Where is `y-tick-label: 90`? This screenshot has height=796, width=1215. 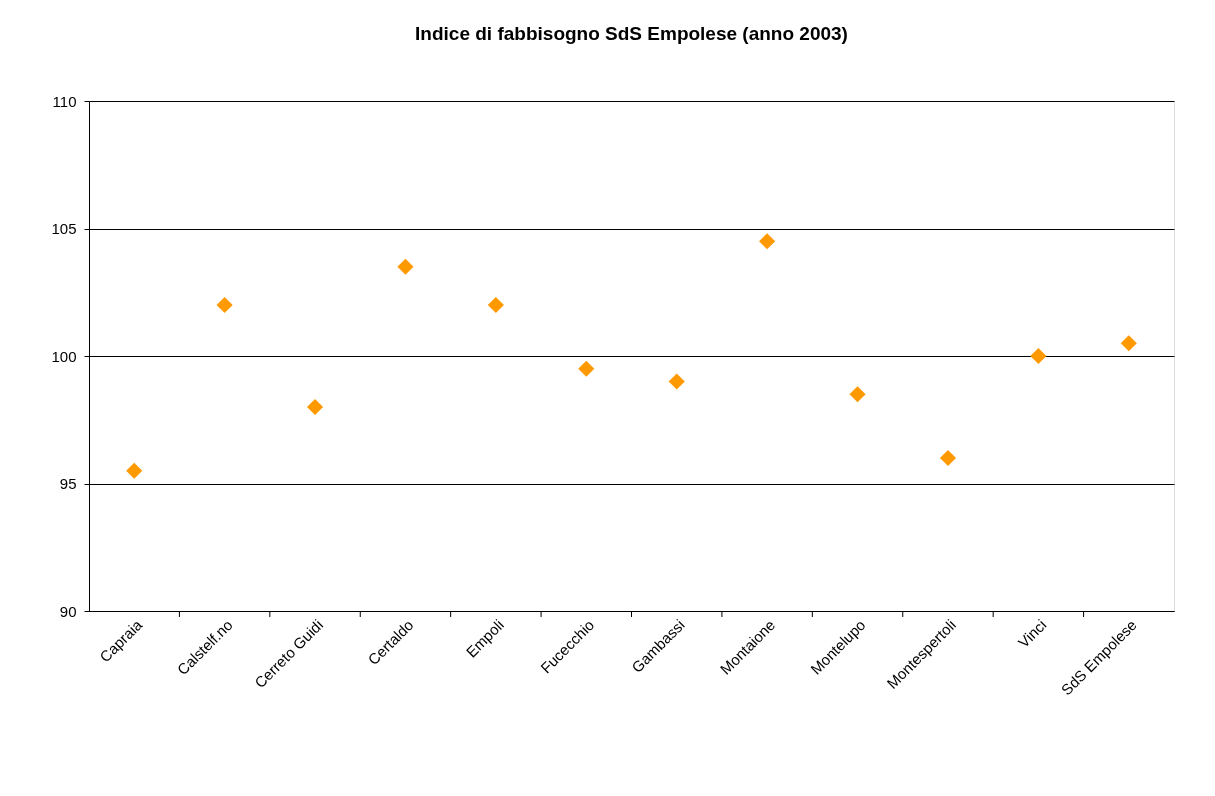
y-tick-label: 90 is located at coordinates (68, 611).